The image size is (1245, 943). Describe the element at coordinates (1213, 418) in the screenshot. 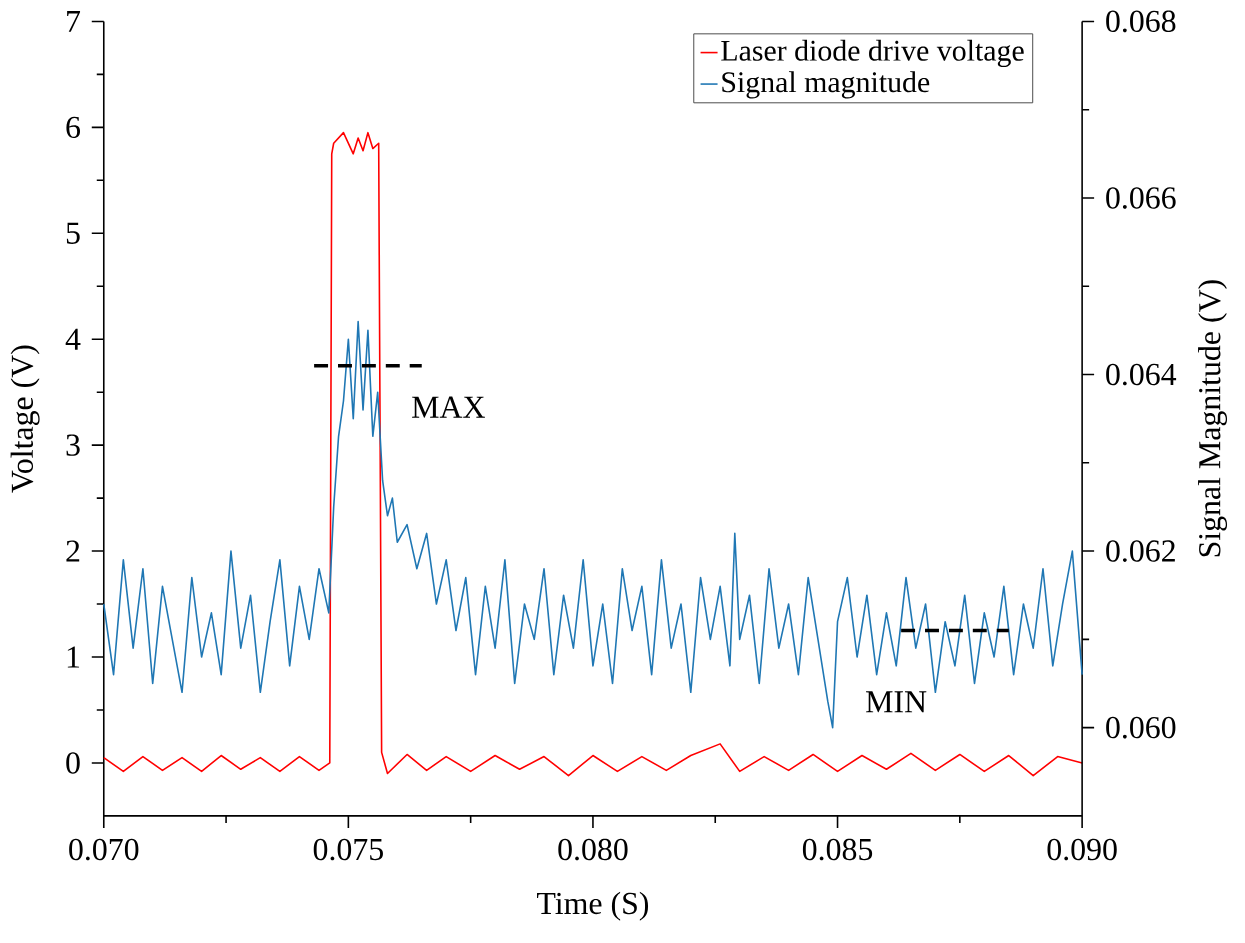

I see `y2-axis-title: Signal Magnitude (V)` at that location.